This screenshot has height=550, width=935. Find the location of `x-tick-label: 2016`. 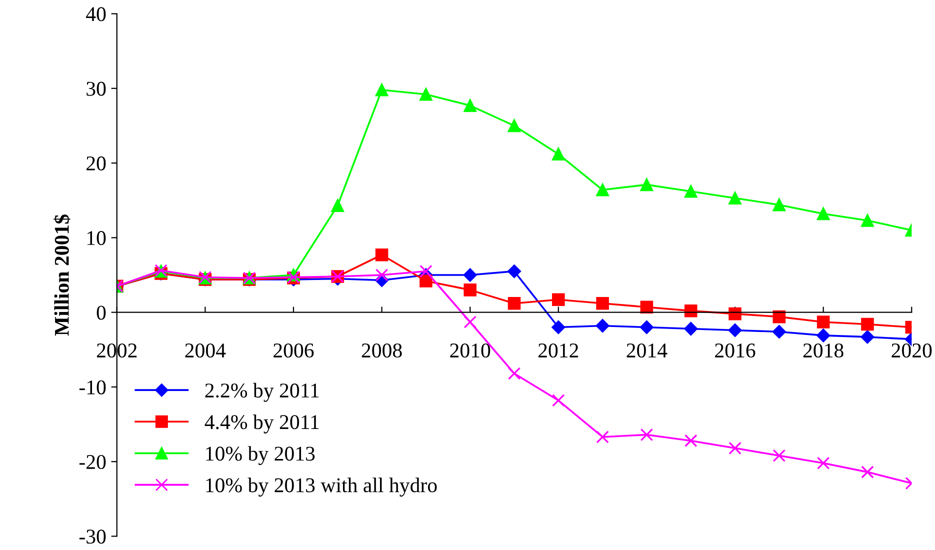

x-tick-label: 2016 is located at coordinates (735, 350).